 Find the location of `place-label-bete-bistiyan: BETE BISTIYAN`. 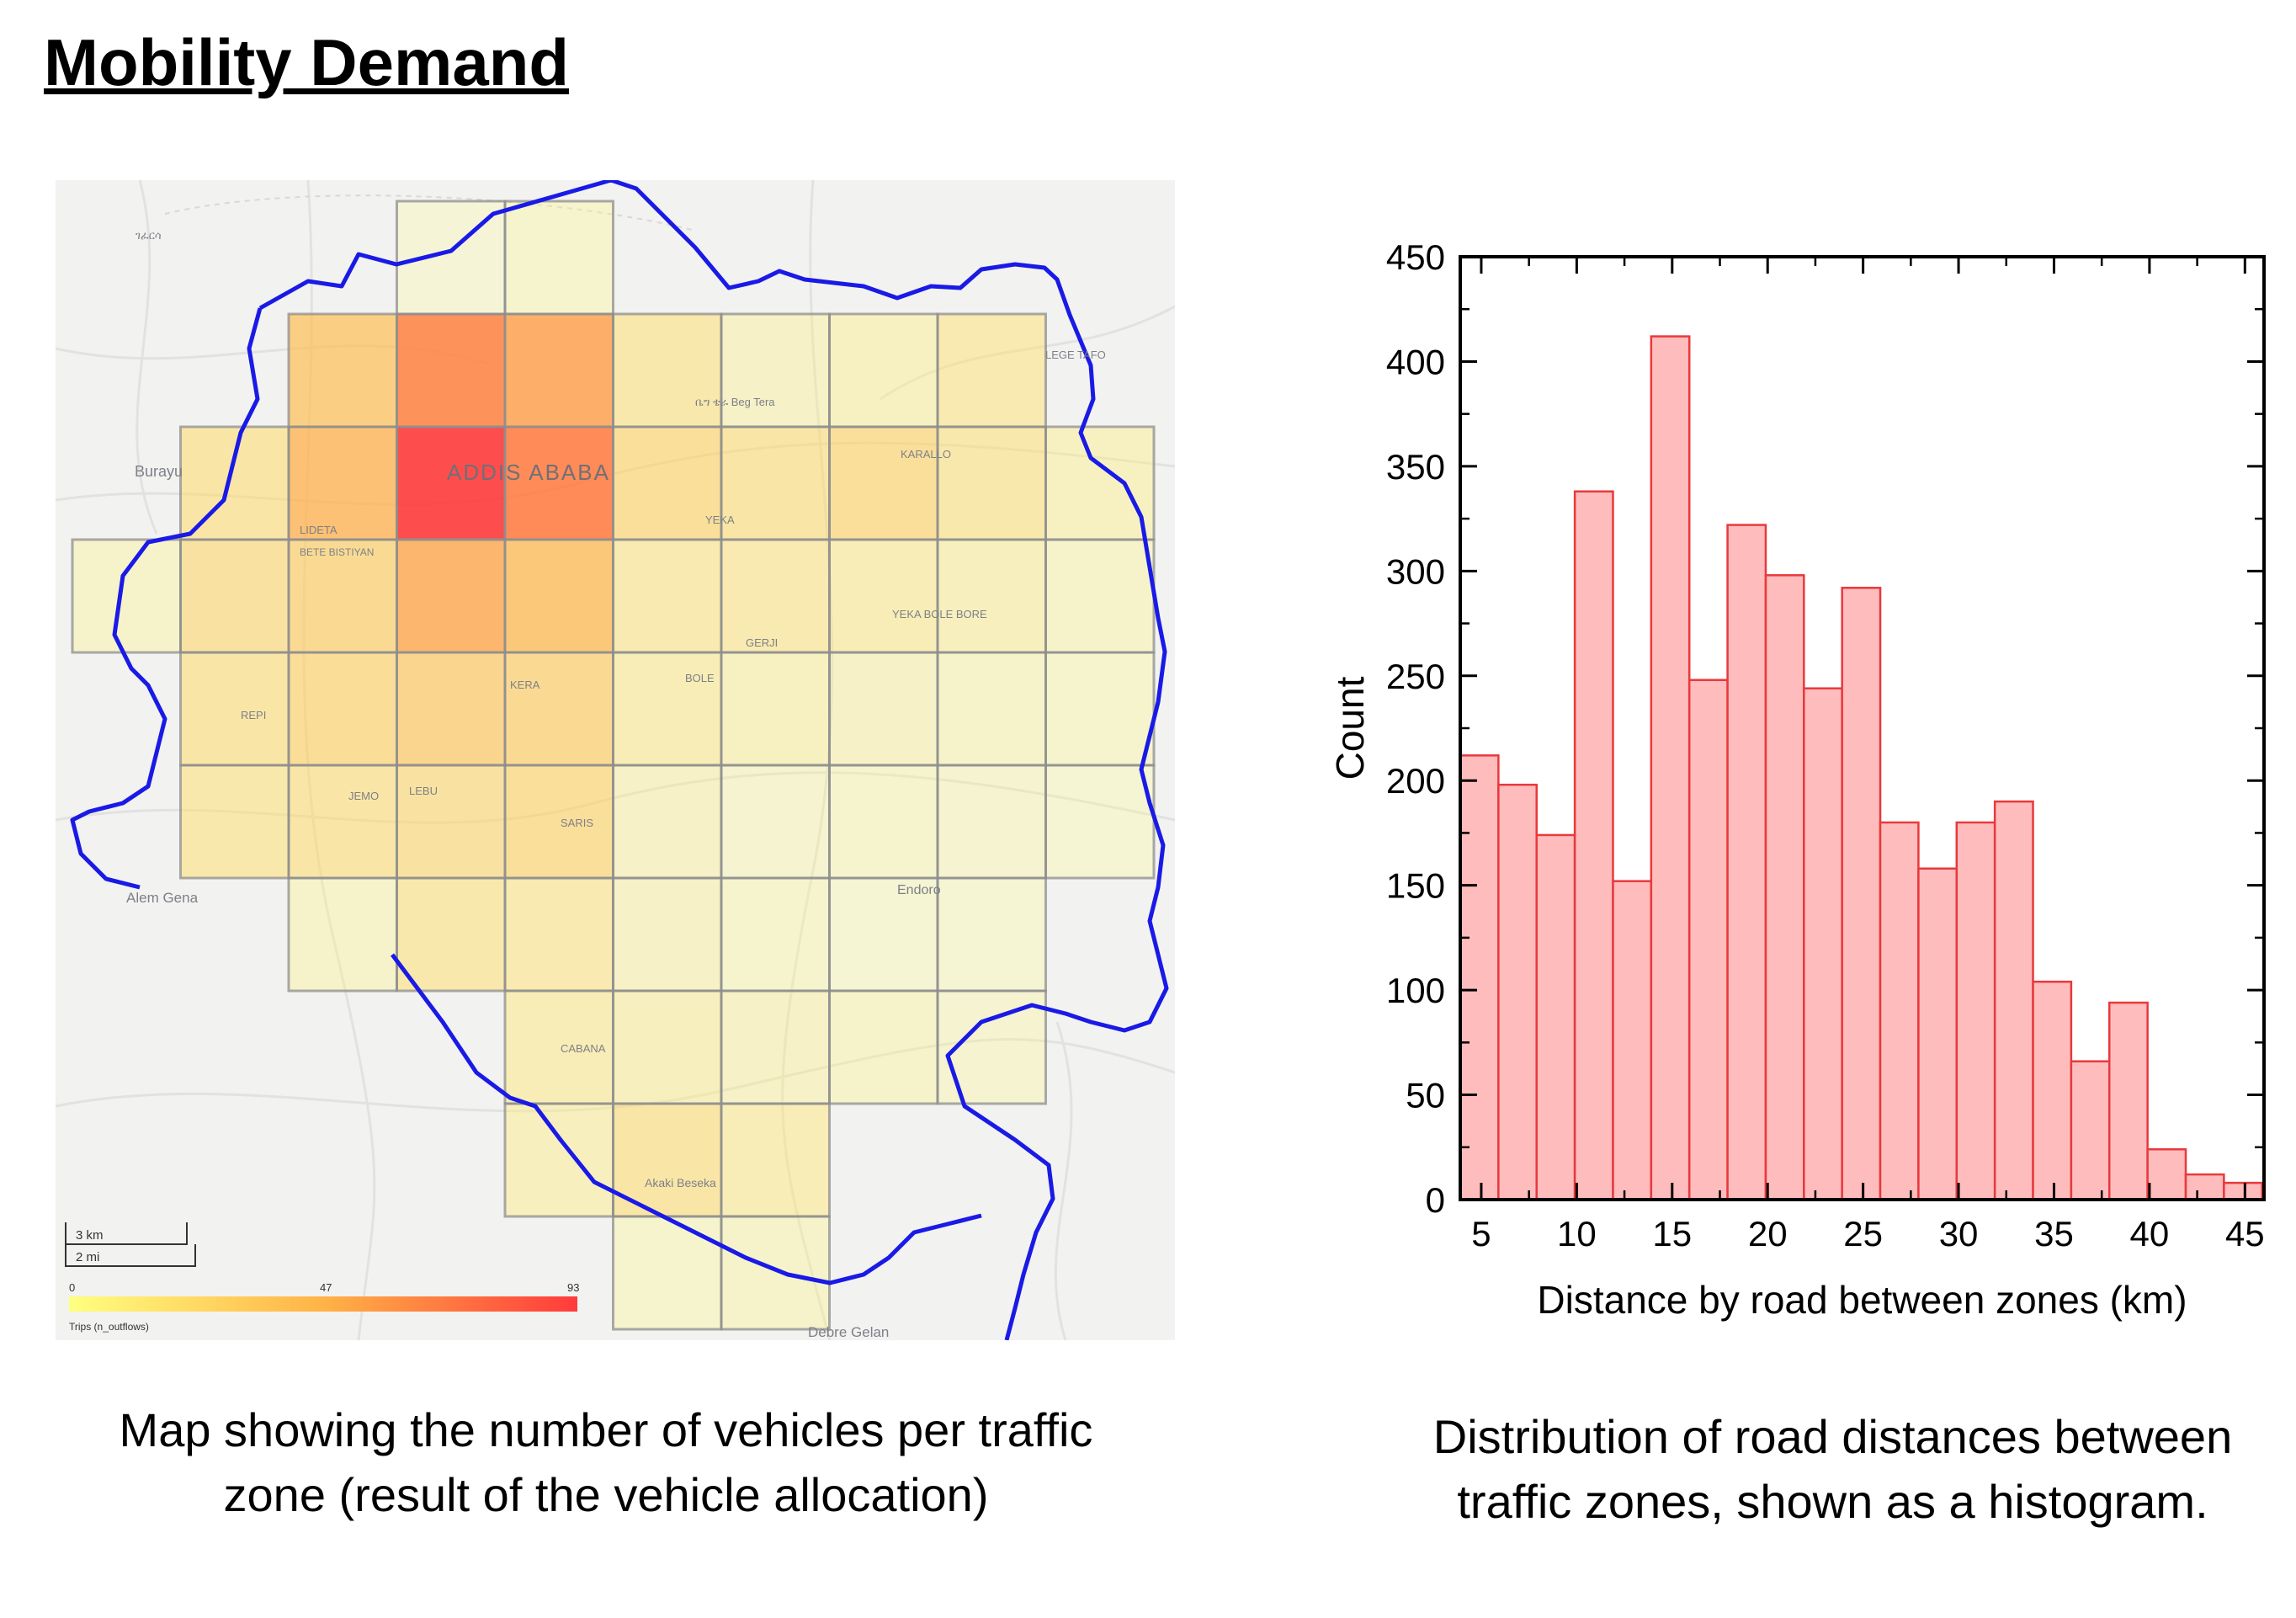

place-label-bete-bistiyan: BETE BISTIYAN is located at coordinates (337, 552).